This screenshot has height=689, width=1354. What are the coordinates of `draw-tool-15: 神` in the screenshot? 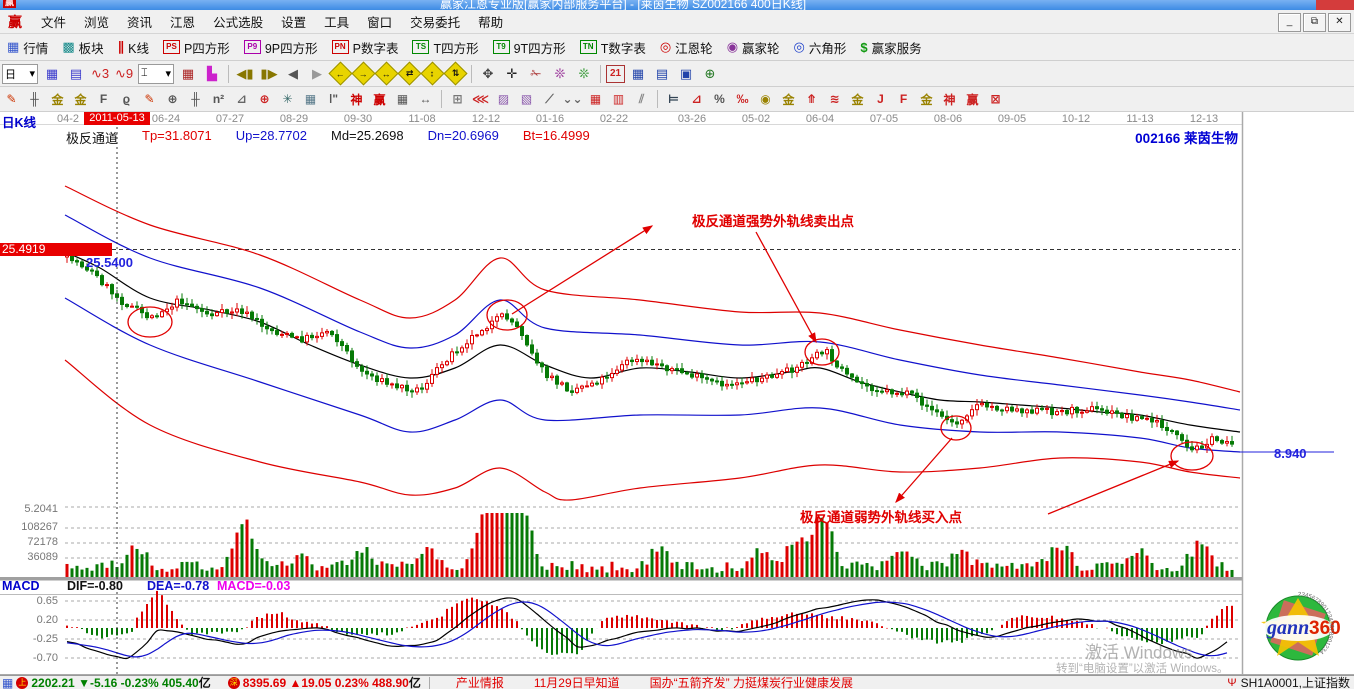 It's located at (356, 99).